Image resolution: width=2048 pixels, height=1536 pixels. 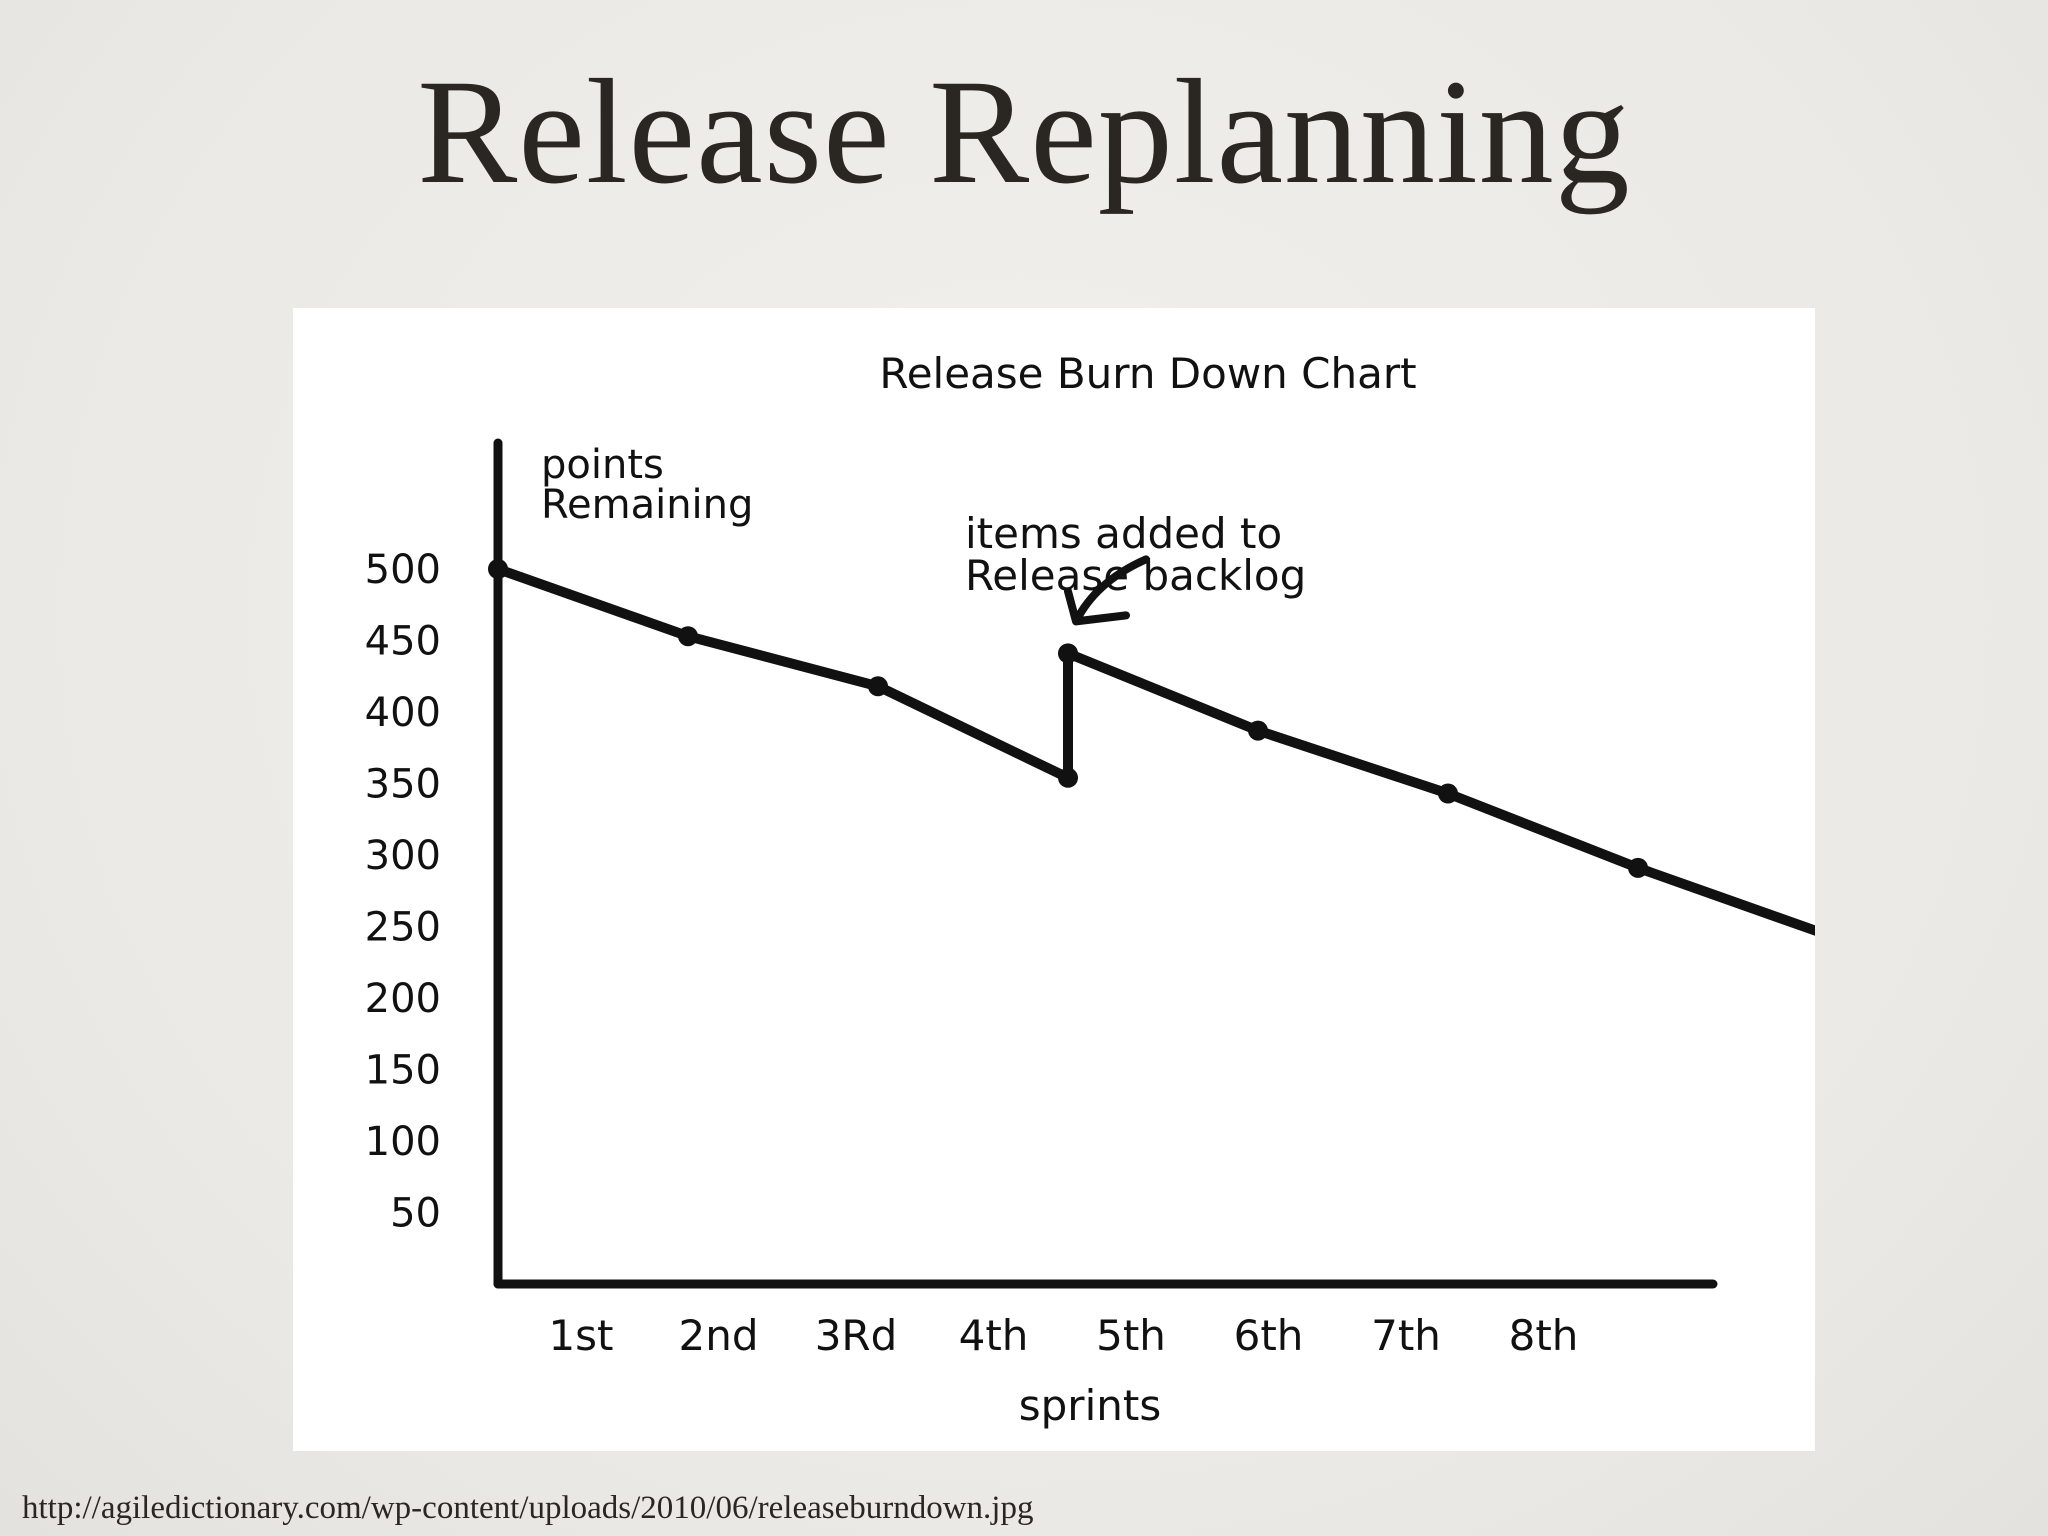 What do you see at coordinates (403, 1071) in the screenshot?
I see `y-tick-label: 150` at bounding box center [403, 1071].